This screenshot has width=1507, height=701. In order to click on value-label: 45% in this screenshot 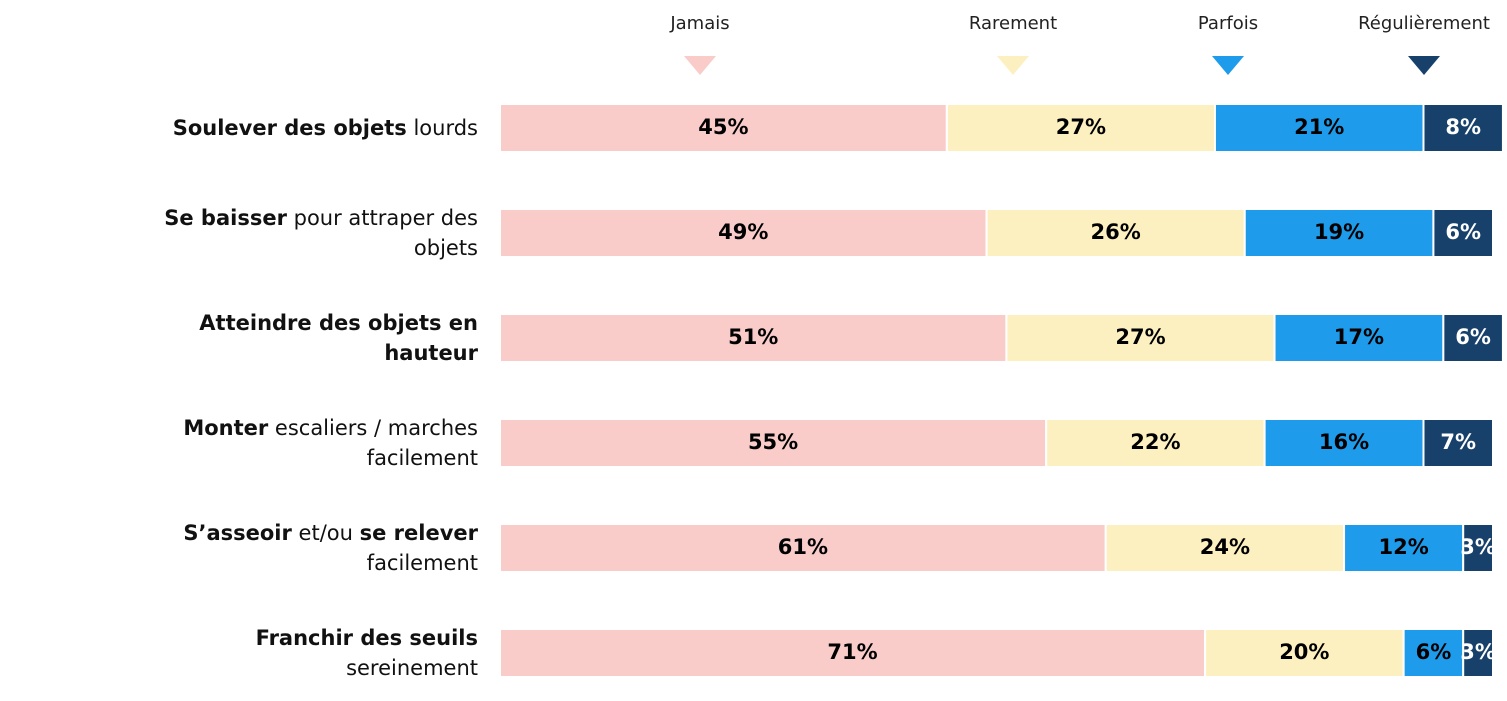, I will do `click(723, 127)`.